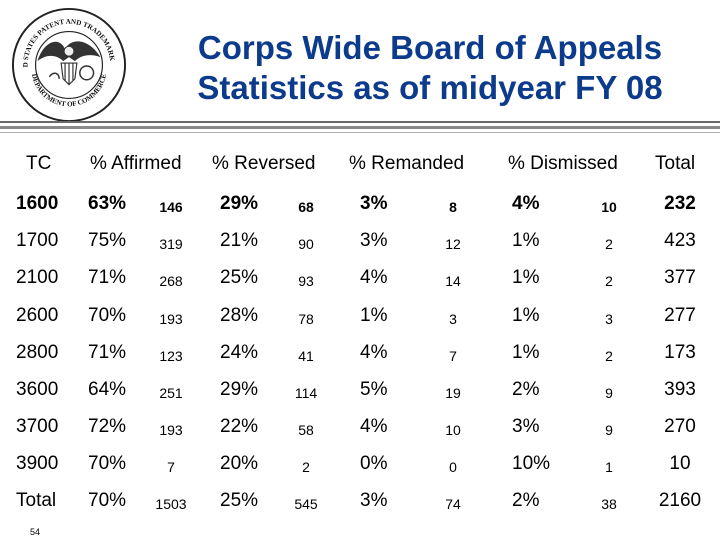 This screenshot has width=720, height=540. I want to click on cell-remanded-count: 10, so click(453, 430).